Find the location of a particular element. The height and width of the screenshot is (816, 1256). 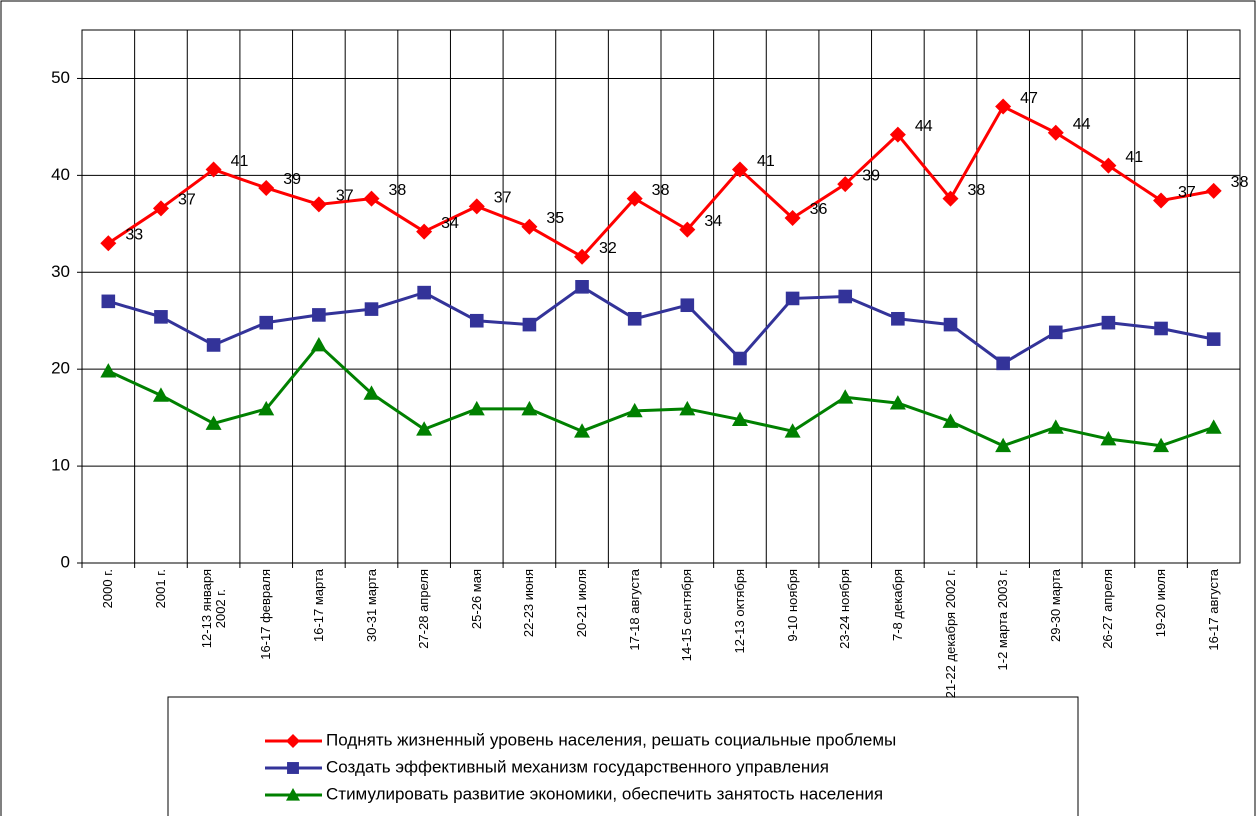

x-tick-label: 7-8 декабря is located at coordinates (897, 605).